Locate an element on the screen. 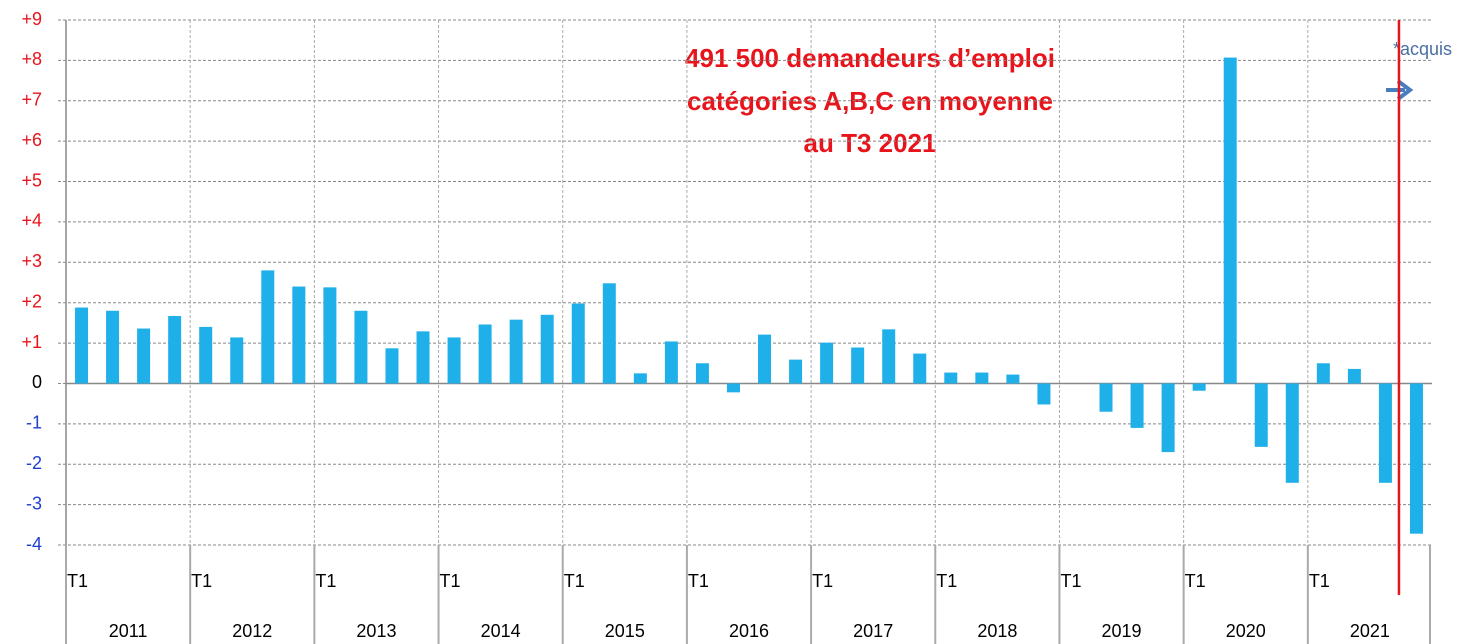 Image resolution: width=1483 pixels, height=644 pixels. note-arrow is located at coordinates (1400, 90).